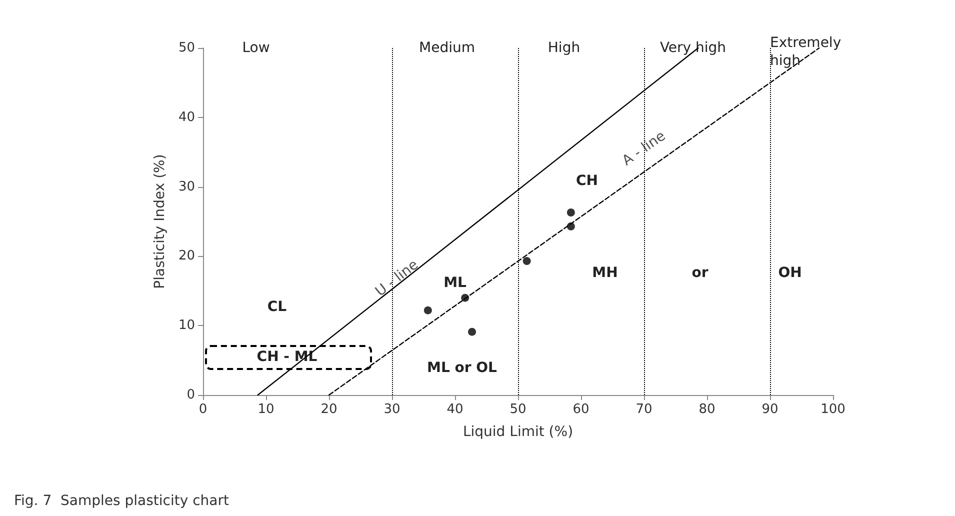  What do you see at coordinates (329, 409) in the screenshot?
I see `x-tick-label: 20` at bounding box center [329, 409].